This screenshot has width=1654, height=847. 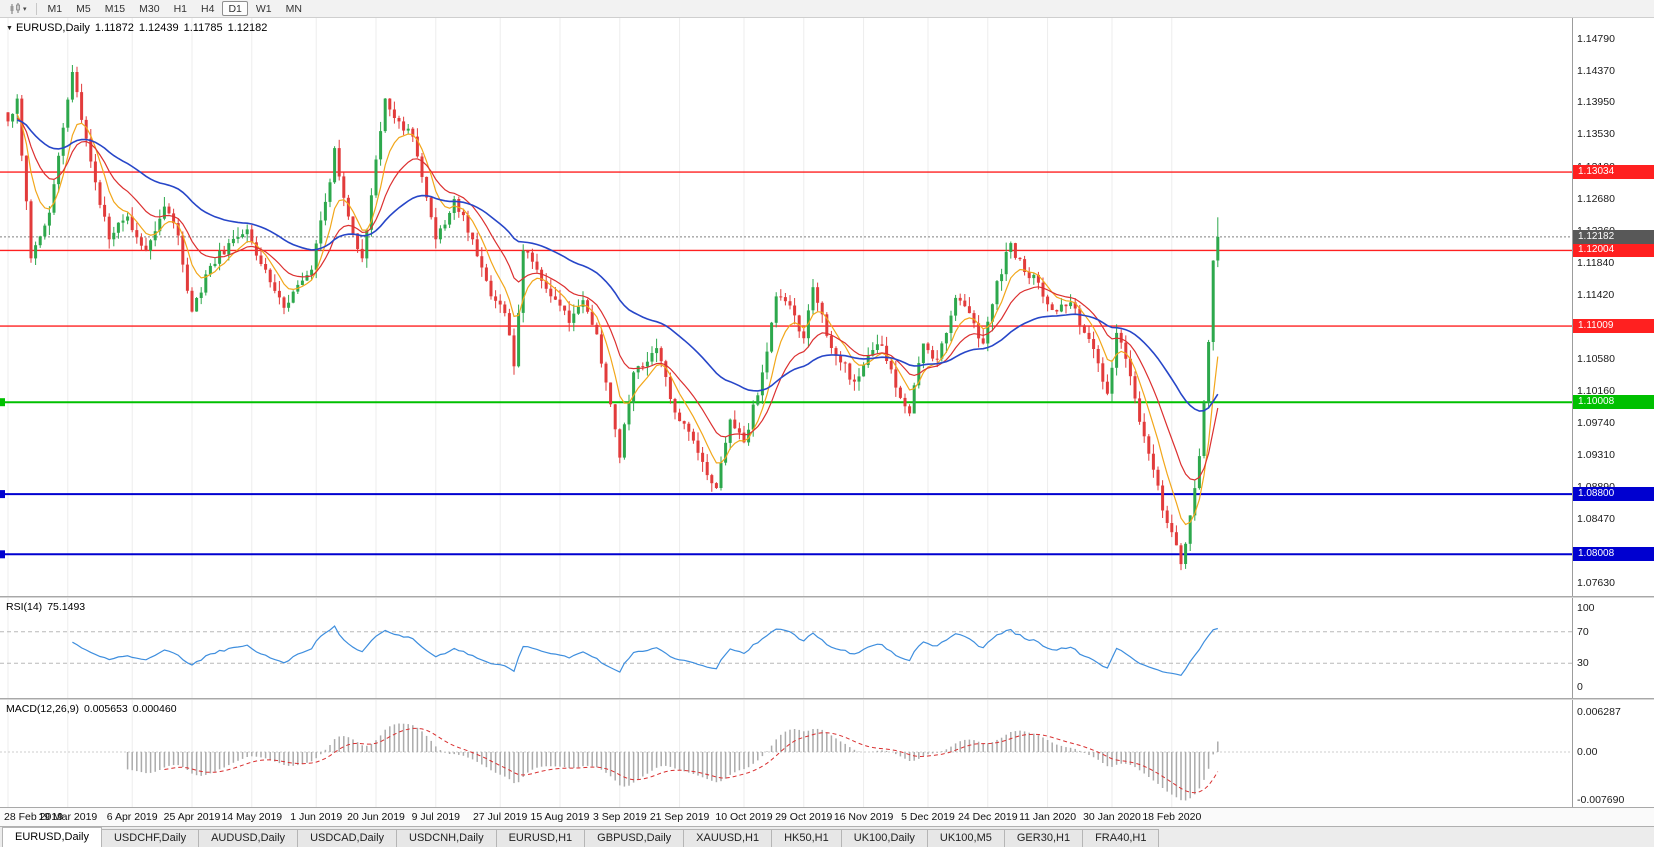 What do you see at coordinates (36, 8) in the screenshot?
I see `toolbar-separator` at bounding box center [36, 8].